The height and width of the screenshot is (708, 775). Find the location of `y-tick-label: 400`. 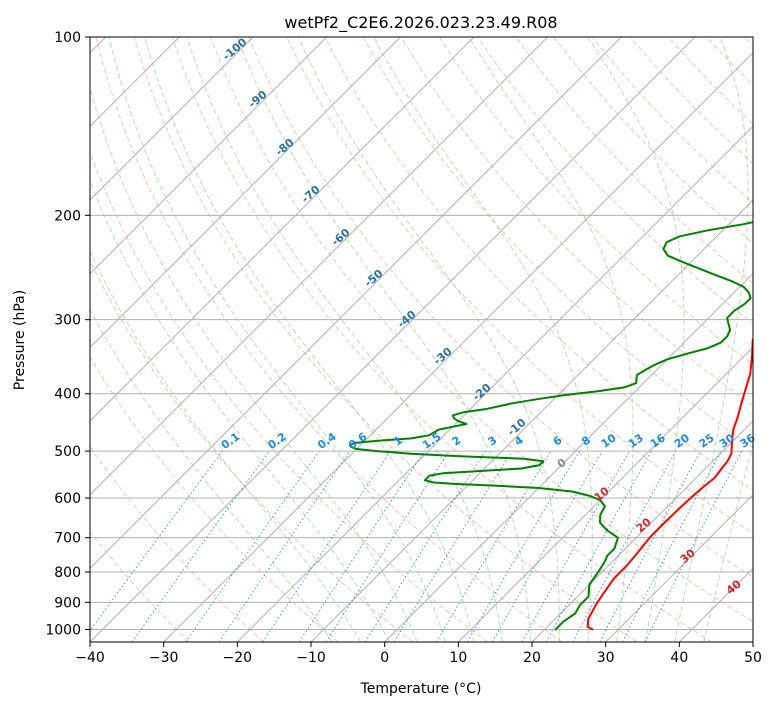

y-tick-label: 400 is located at coordinates (67, 395).